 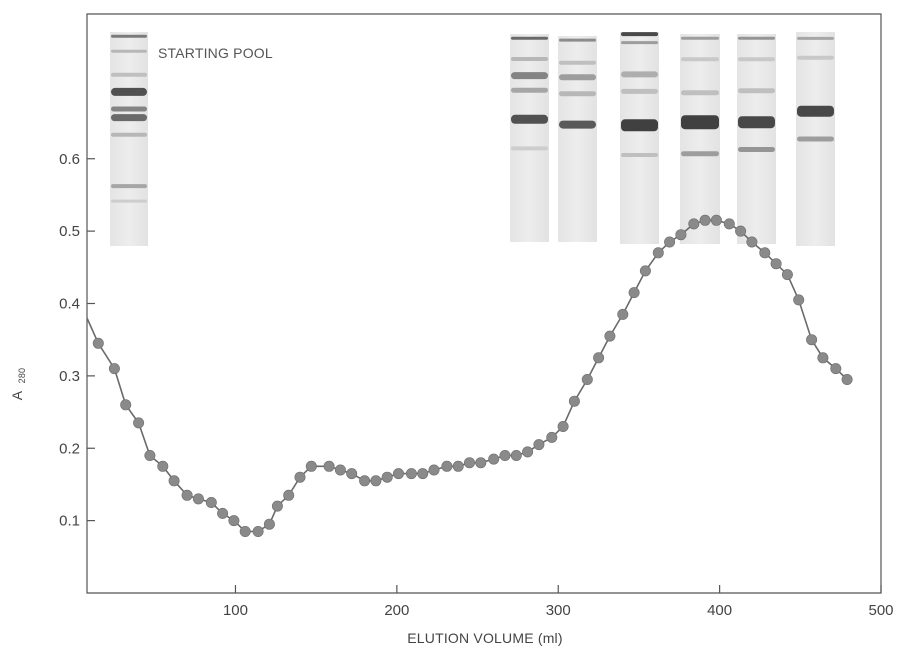 What do you see at coordinates (22, 376) in the screenshot?
I see `y-axis-title-subscript: 280` at bounding box center [22, 376].